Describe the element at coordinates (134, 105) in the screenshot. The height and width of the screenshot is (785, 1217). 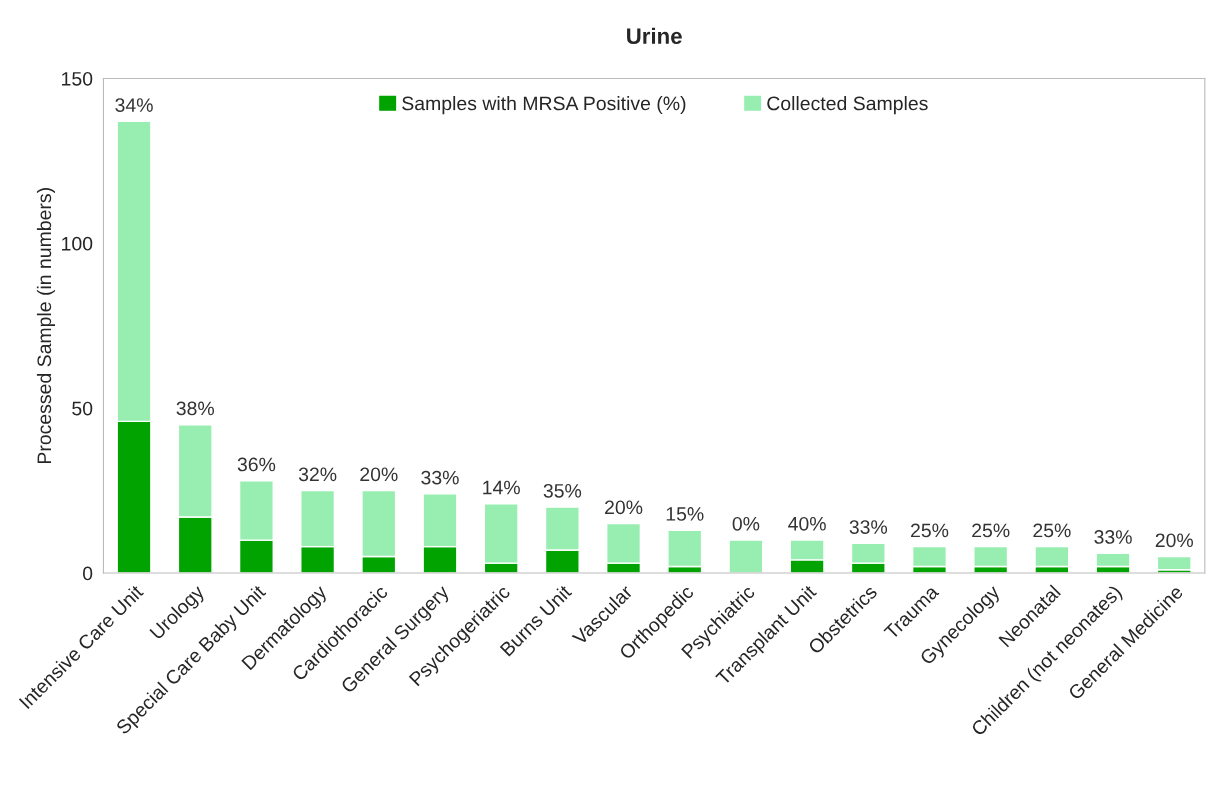
I see `annotation: 34%` at that location.